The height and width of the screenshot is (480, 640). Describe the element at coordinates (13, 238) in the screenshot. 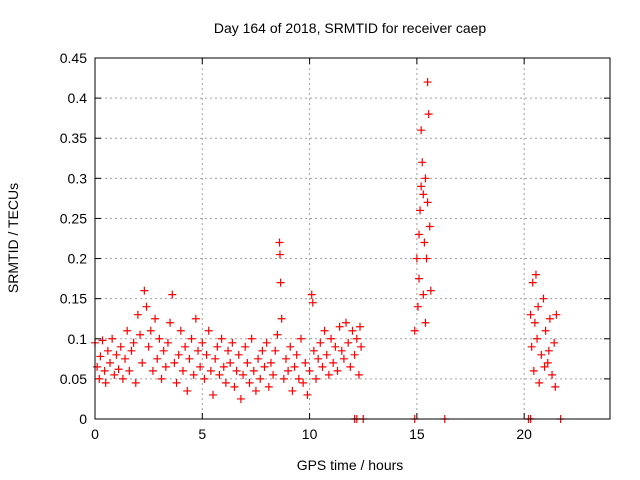

I see `y-axis-label: SRMTID / TECUs` at that location.